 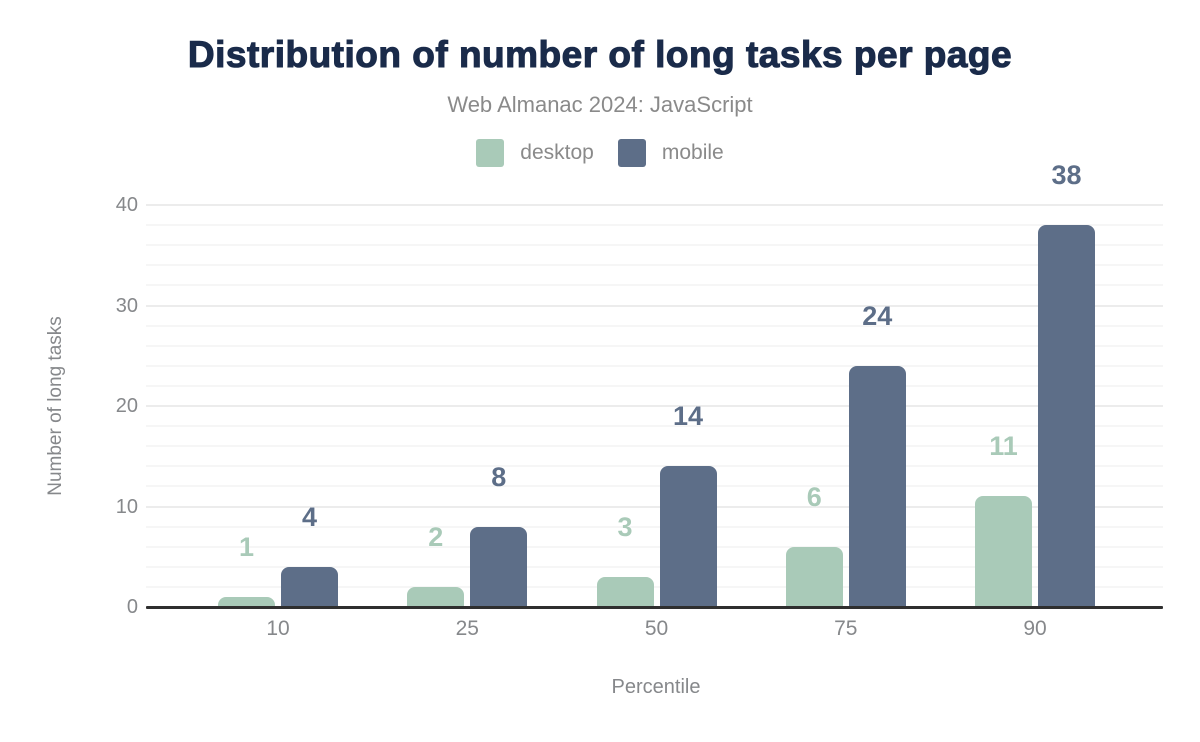 I want to click on value-label-mobile-p10: 4, so click(x=309, y=516).